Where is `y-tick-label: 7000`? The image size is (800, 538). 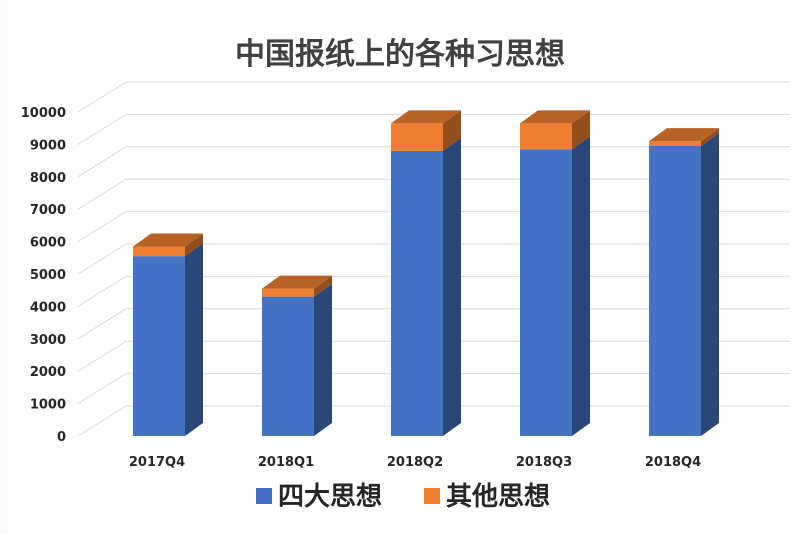
y-tick-label: 7000 is located at coordinates (48, 210).